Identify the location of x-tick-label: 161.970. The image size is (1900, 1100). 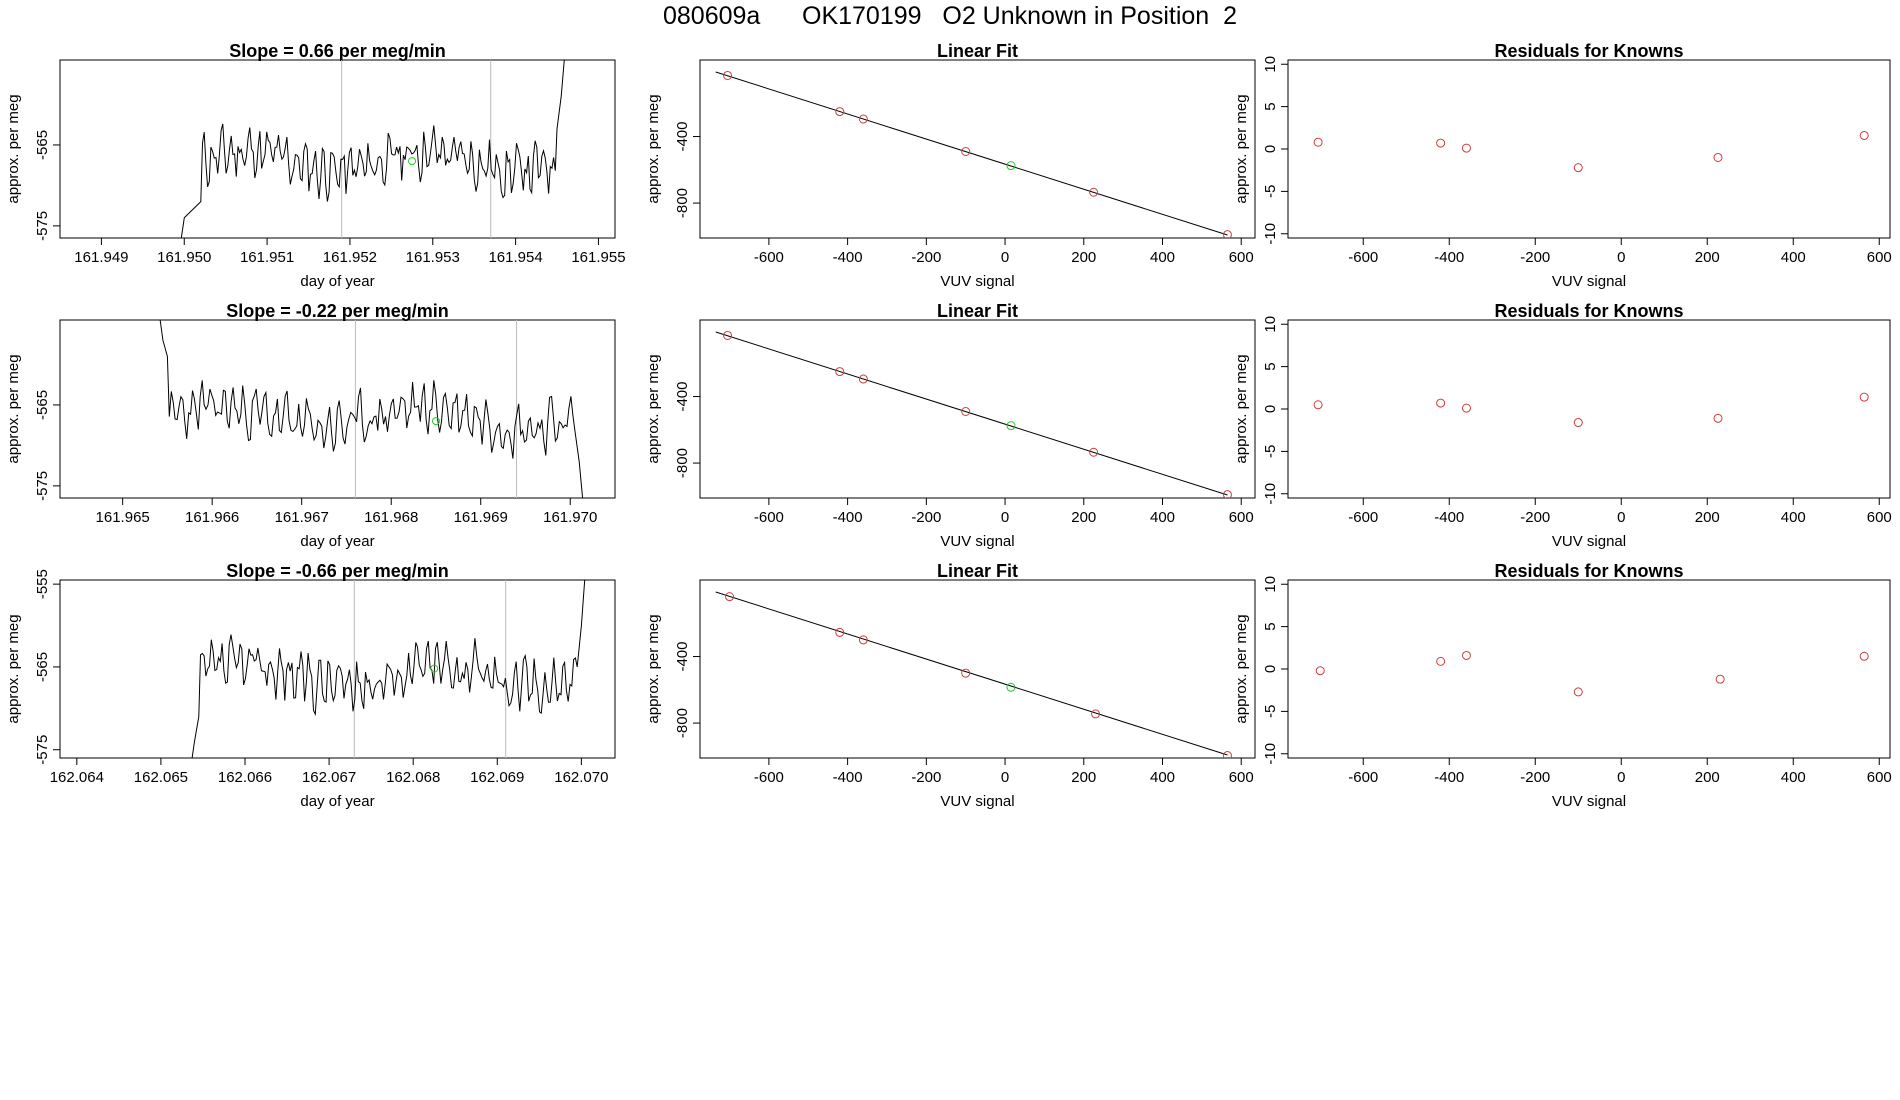
(570, 517).